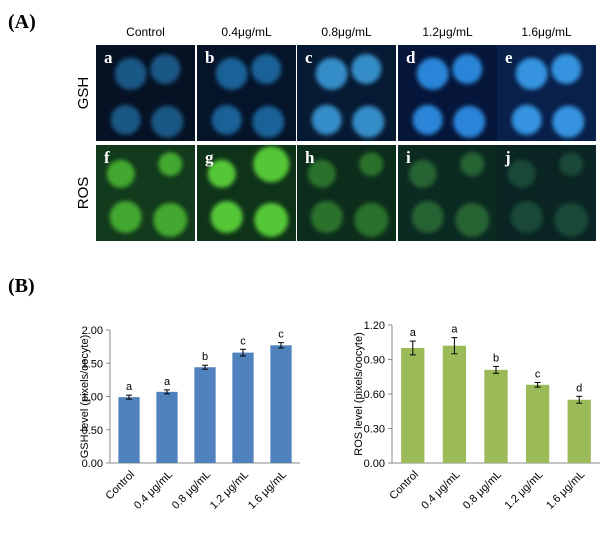 The width and height of the screenshot is (616, 556). Describe the element at coordinates (309, 57) in the screenshot. I see `image-letter: c` at that location.